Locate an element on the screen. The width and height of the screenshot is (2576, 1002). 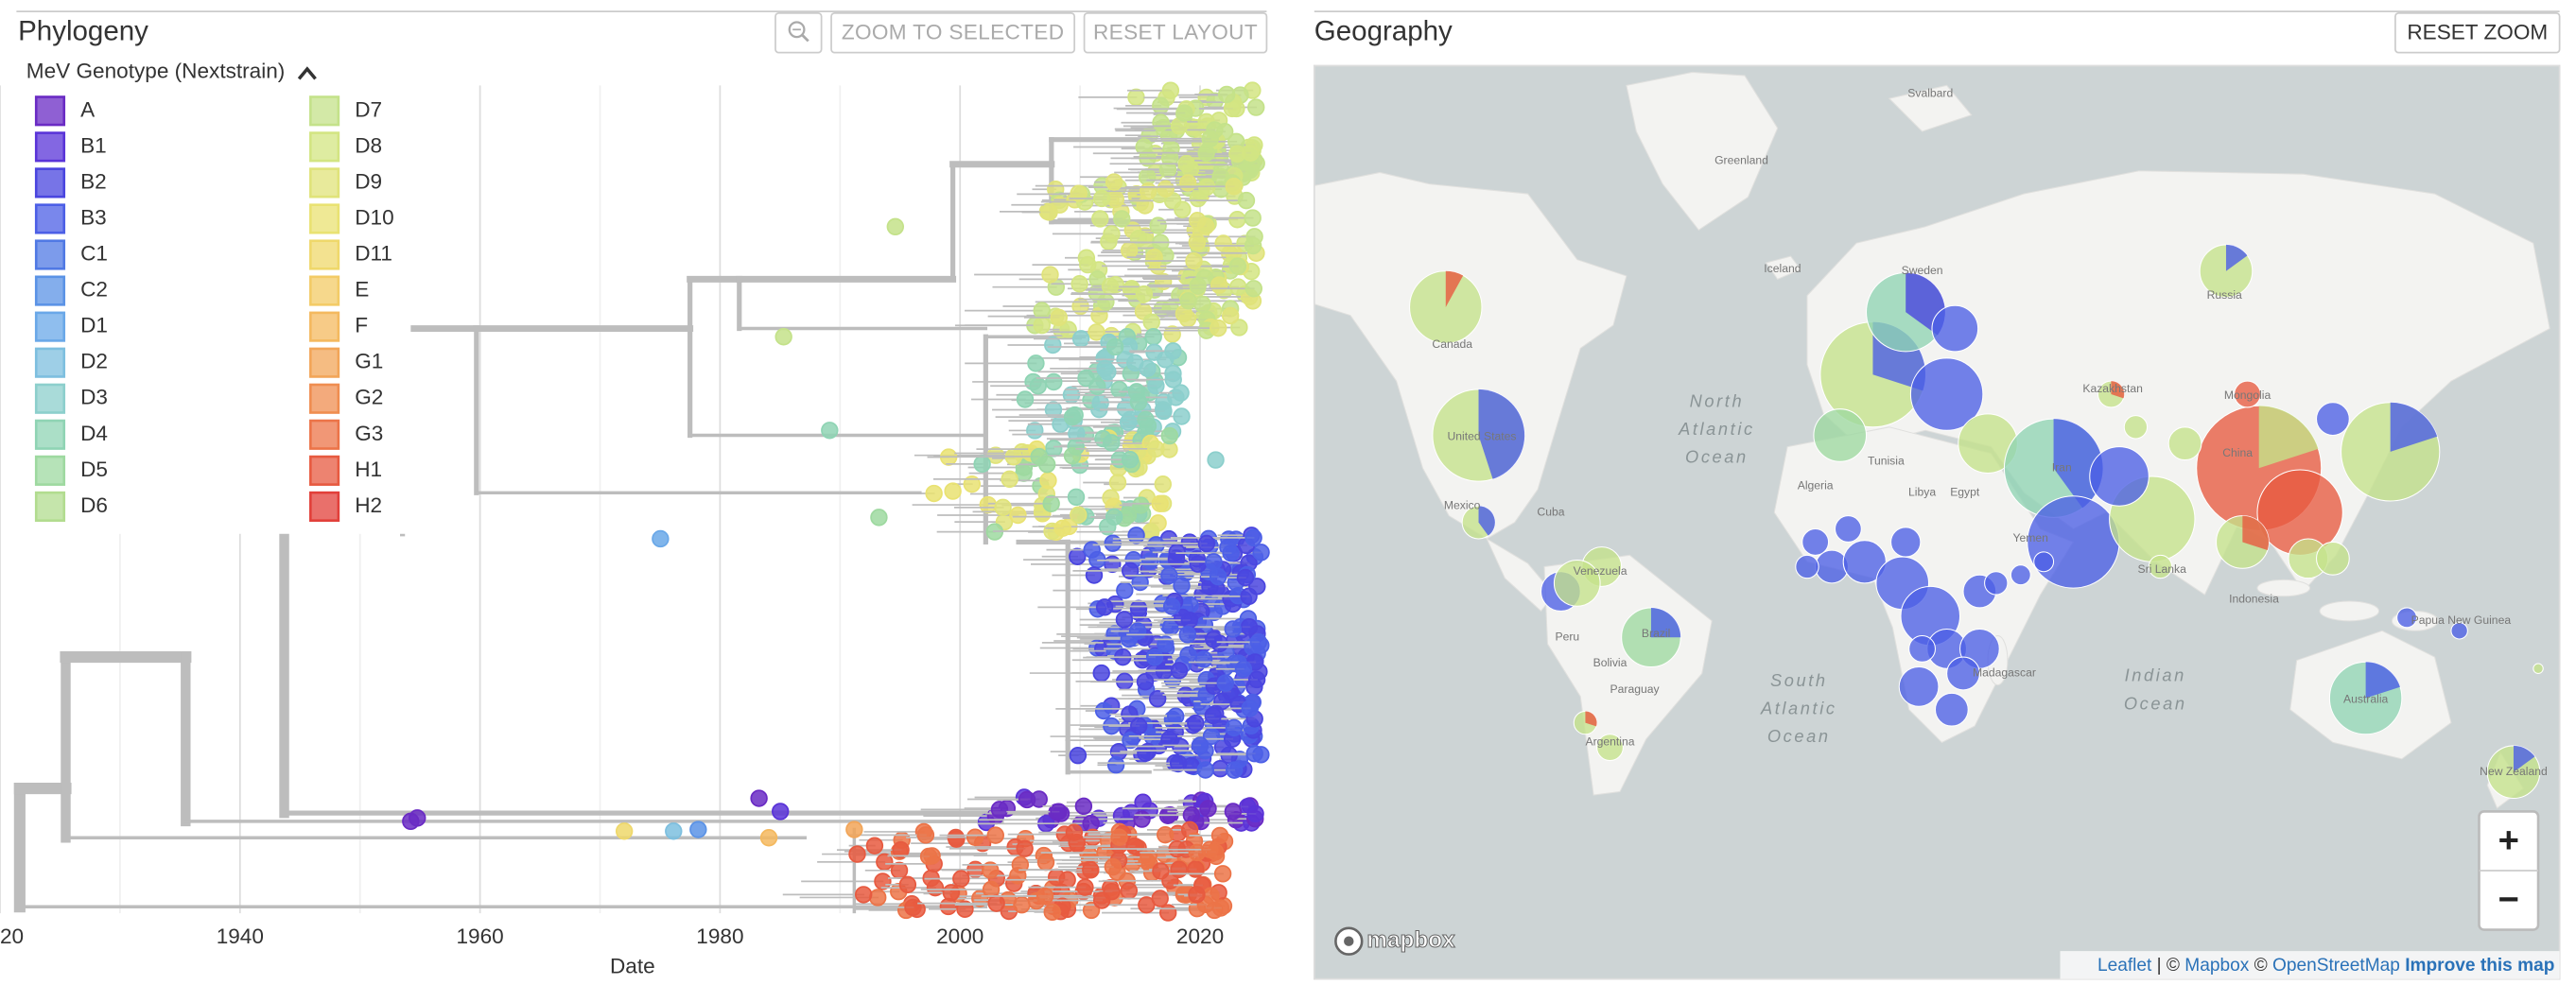
legend-label: D4 is located at coordinates (94, 433).